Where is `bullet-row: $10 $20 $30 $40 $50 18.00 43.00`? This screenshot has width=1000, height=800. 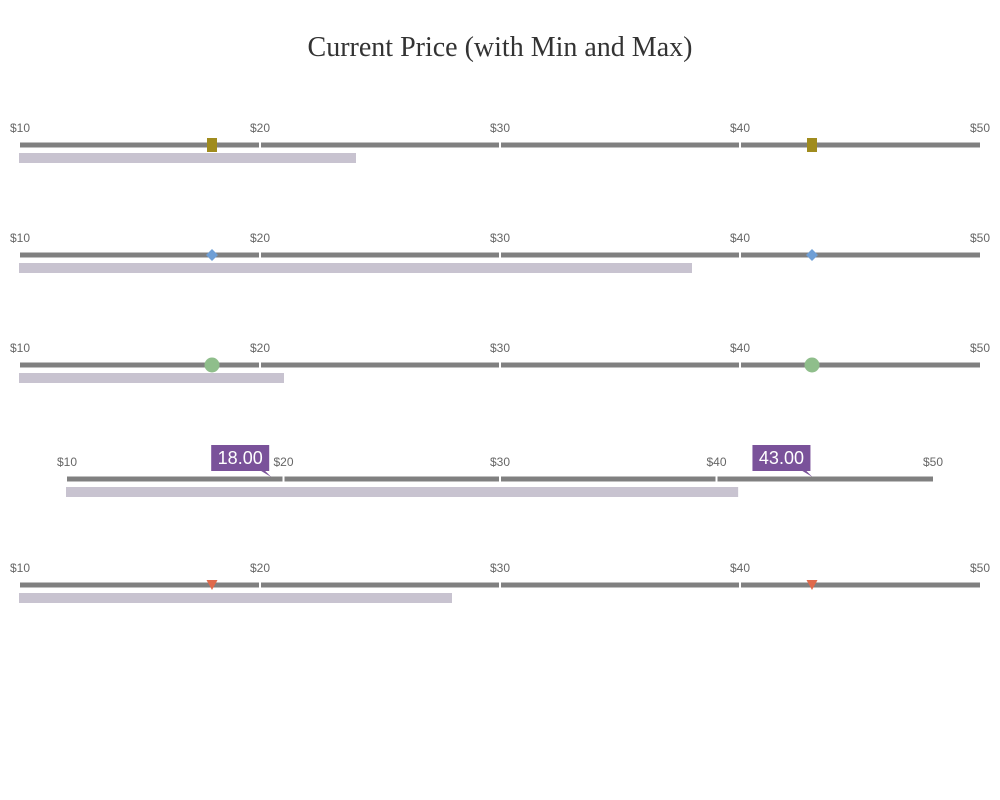 bullet-row: $10 $20 $30 $40 $50 18.00 43.00 is located at coordinates (500, 471).